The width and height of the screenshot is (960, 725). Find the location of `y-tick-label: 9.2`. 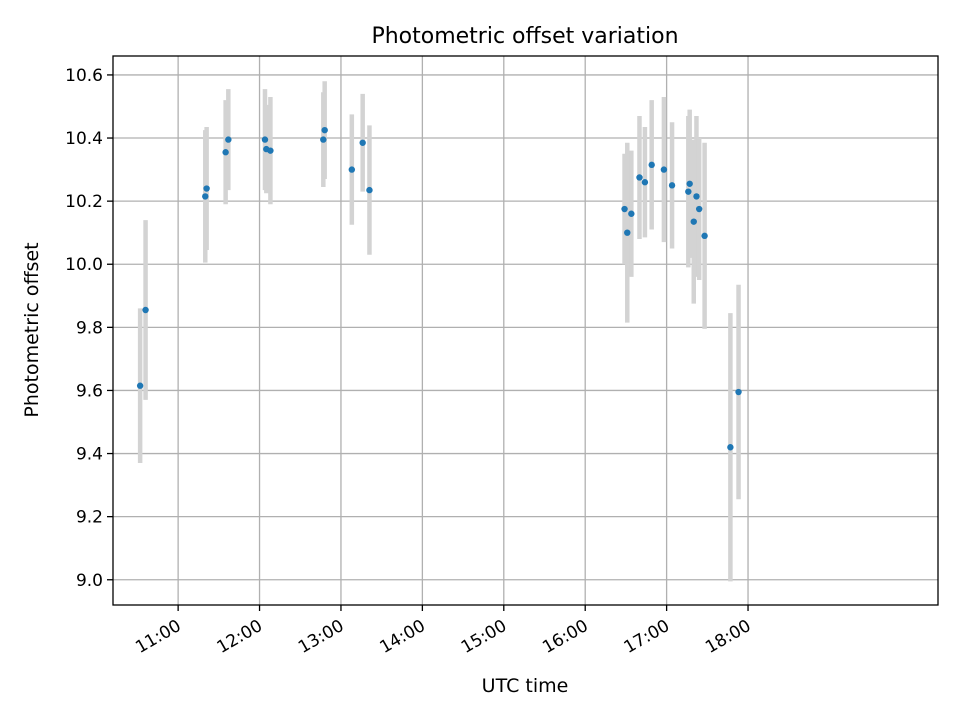

y-tick-label: 9.2 is located at coordinates (89, 518).